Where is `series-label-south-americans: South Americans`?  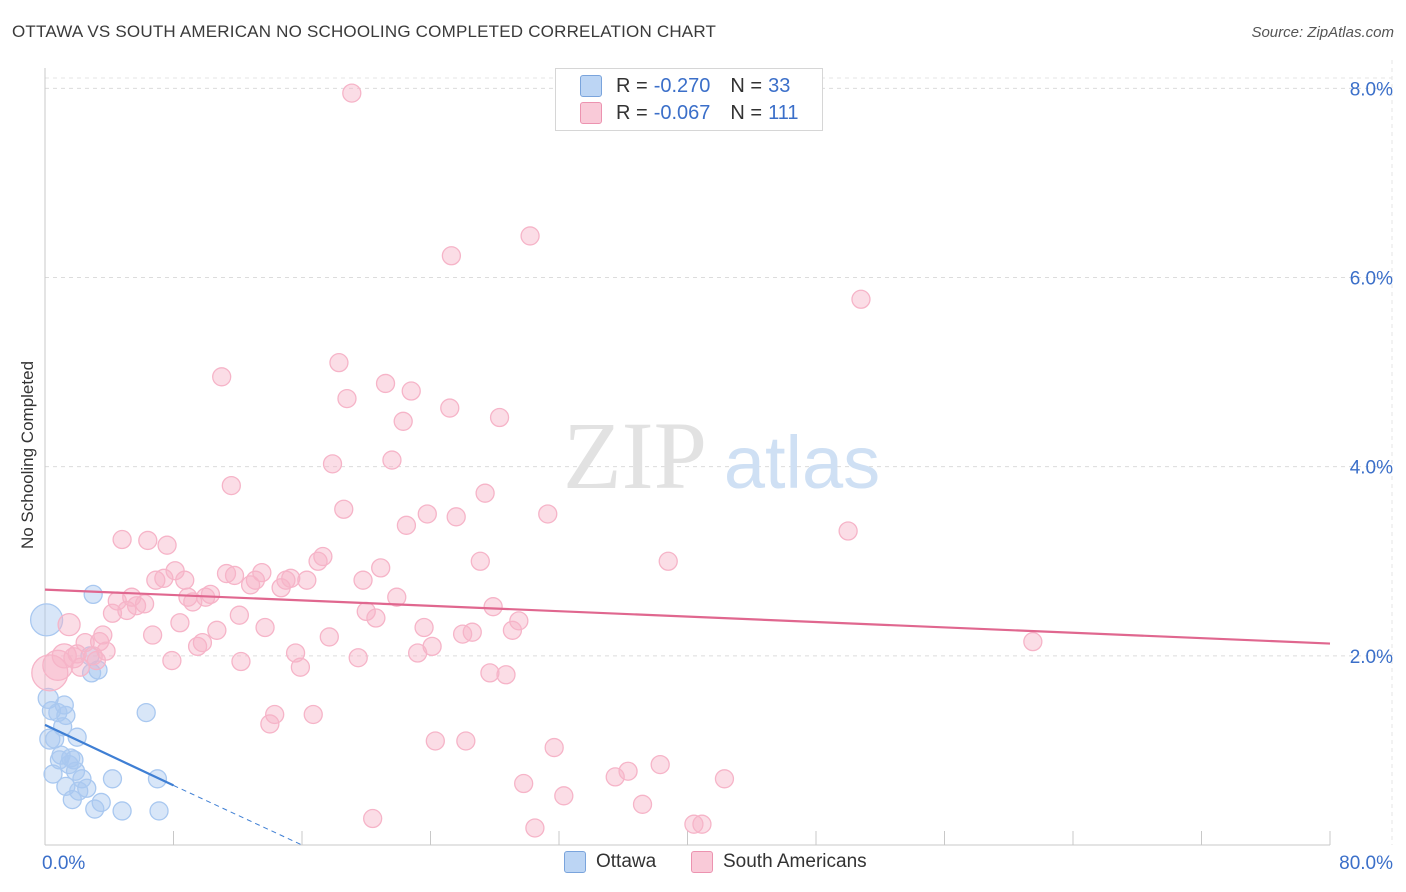
series-label-south-americans: South Americans is located at coordinates (795, 861).